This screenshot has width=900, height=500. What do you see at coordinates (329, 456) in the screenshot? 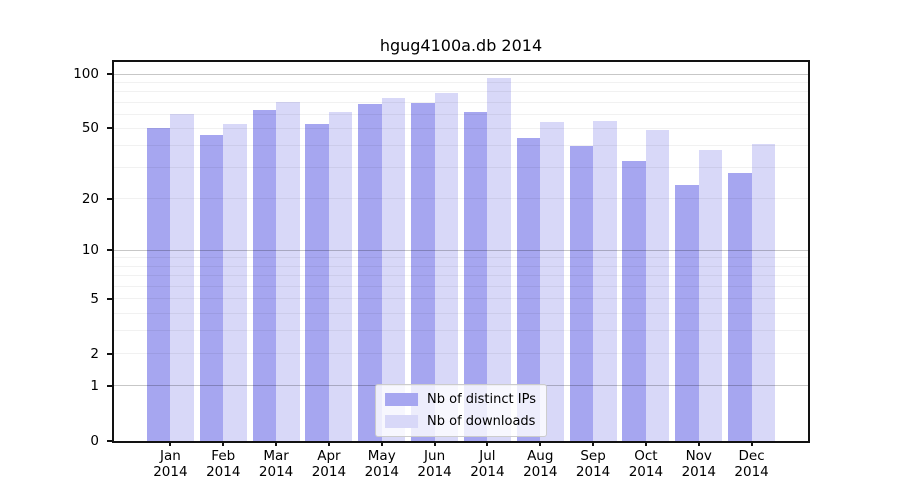
I see `x-tick-label-line: Apr` at bounding box center [329, 456].